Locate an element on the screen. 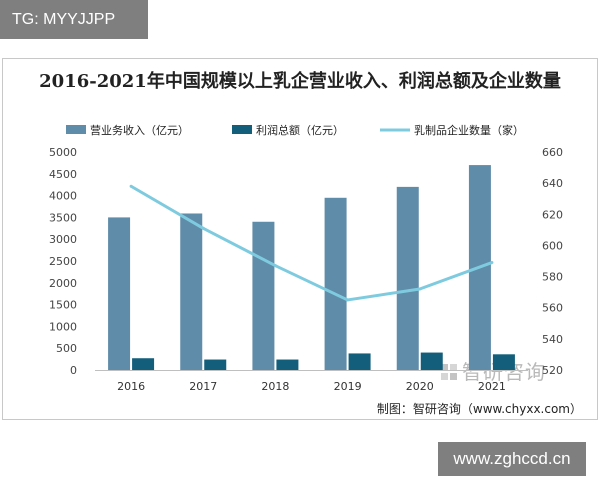 Image resolution: width=600 pixels, height=480 pixels. bar-revenue-2020 is located at coordinates (407, 278).